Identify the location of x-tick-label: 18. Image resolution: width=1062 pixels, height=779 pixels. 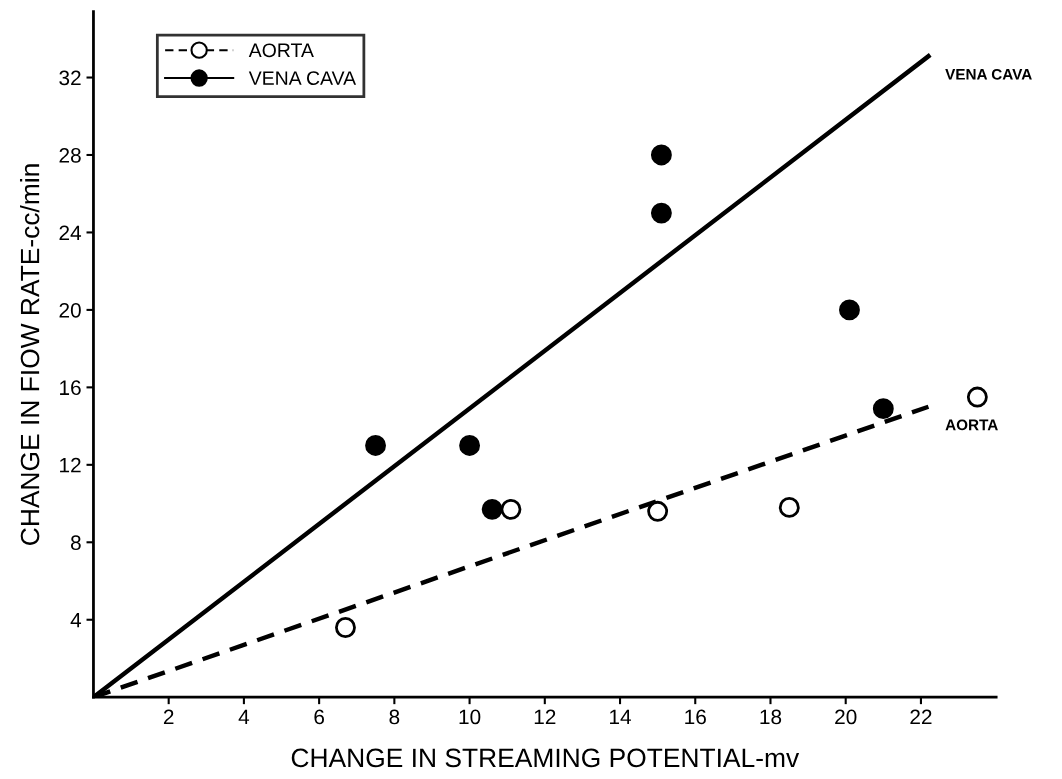
(771, 717).